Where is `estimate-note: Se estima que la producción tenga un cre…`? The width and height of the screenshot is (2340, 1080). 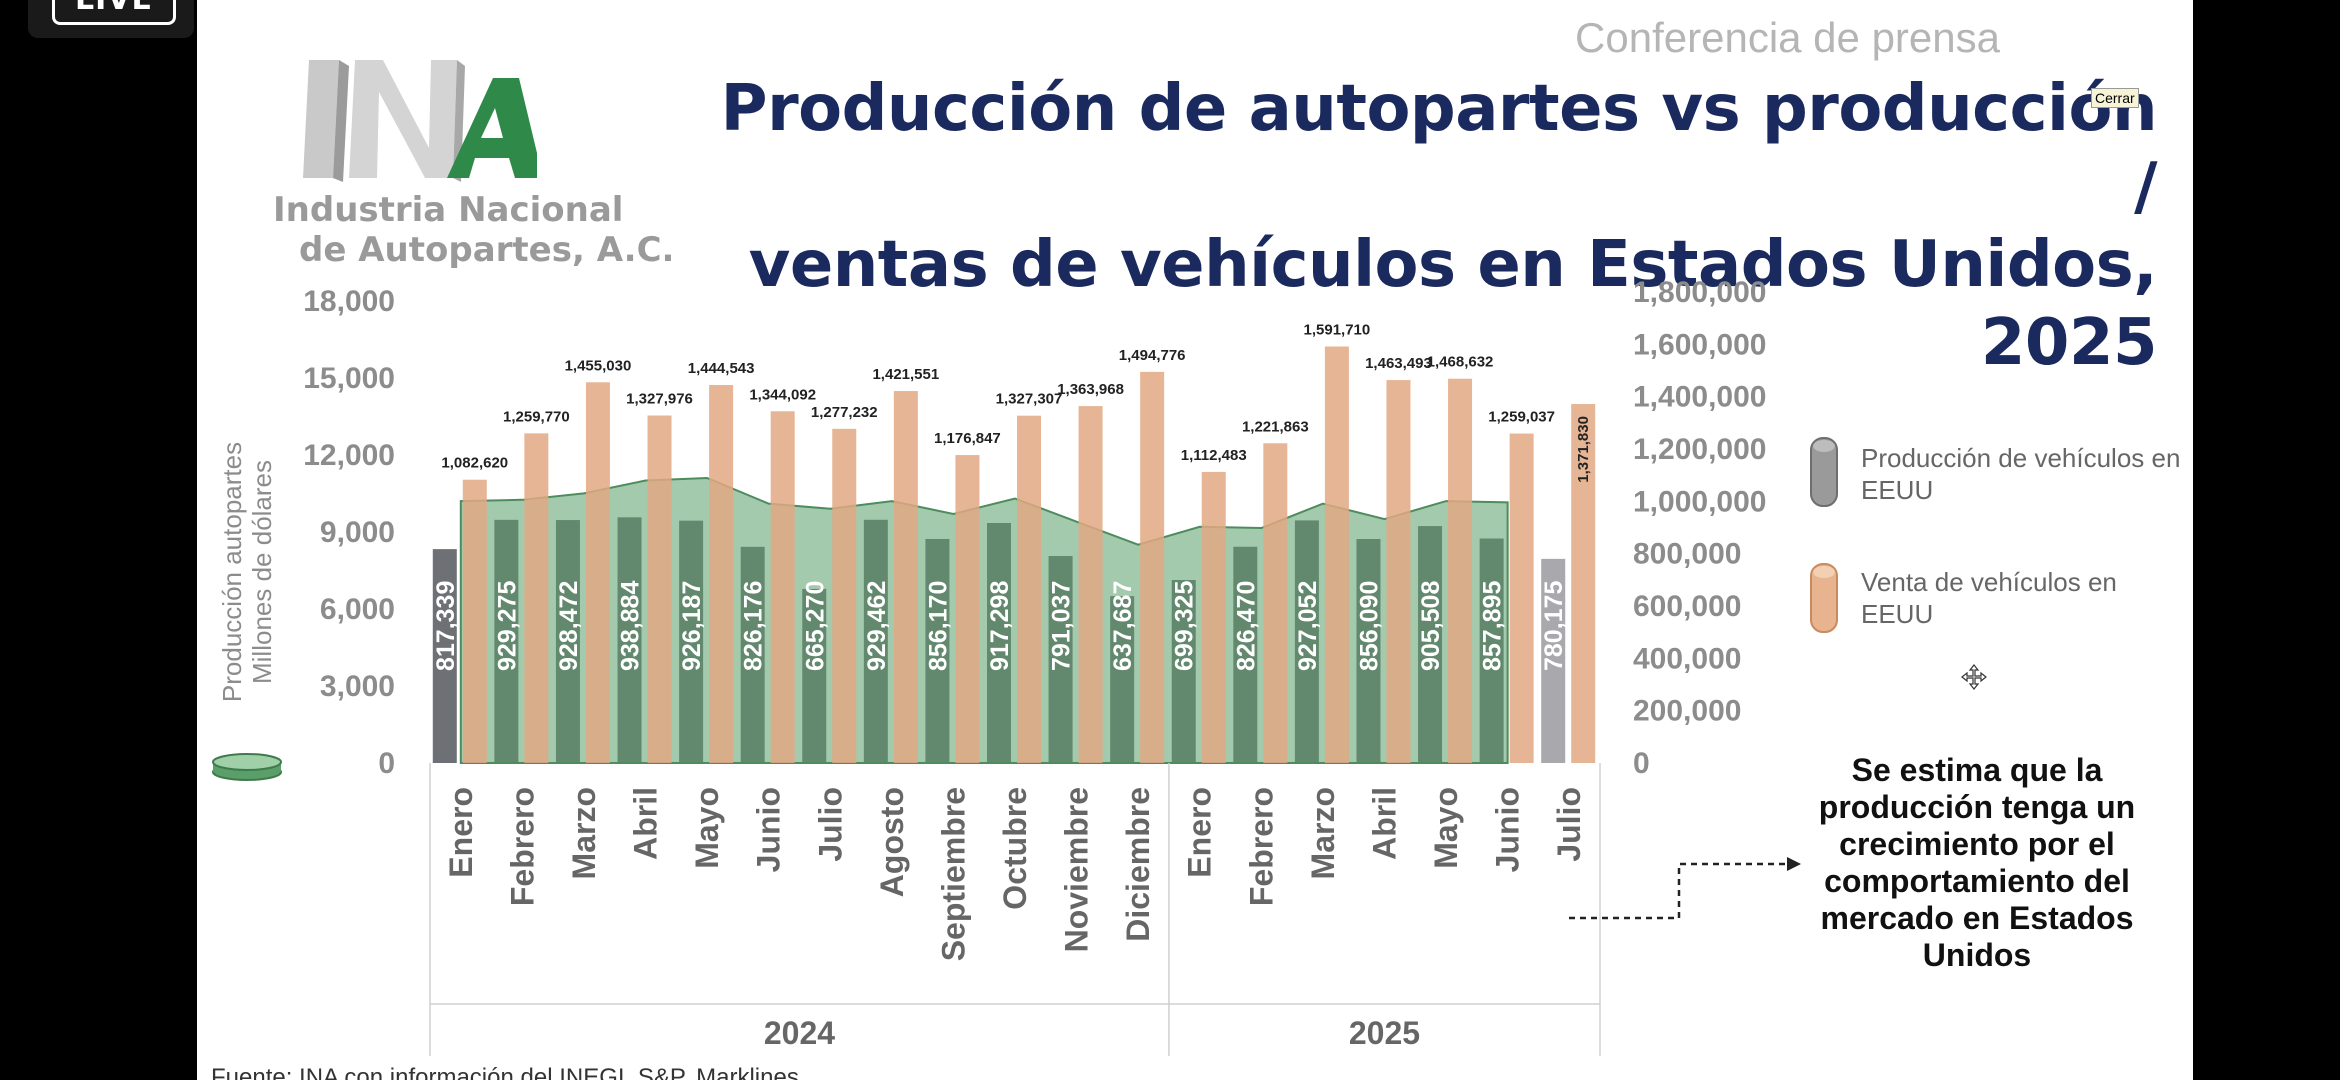
estimate-note: Se estima que la producción tenga un cre… is located at coordinates (1977, 863).